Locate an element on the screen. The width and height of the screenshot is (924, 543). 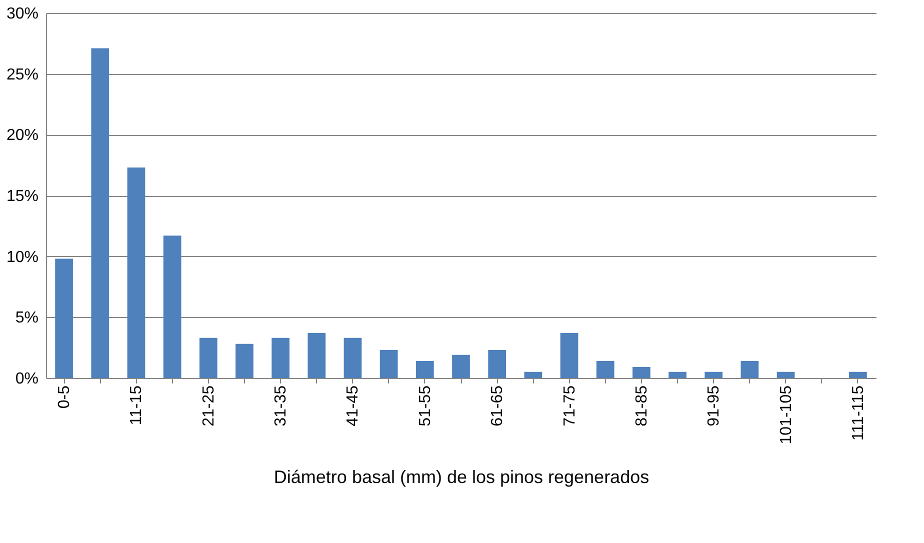
x-tick-label: 31-35 is located at coordinates (281, 405).